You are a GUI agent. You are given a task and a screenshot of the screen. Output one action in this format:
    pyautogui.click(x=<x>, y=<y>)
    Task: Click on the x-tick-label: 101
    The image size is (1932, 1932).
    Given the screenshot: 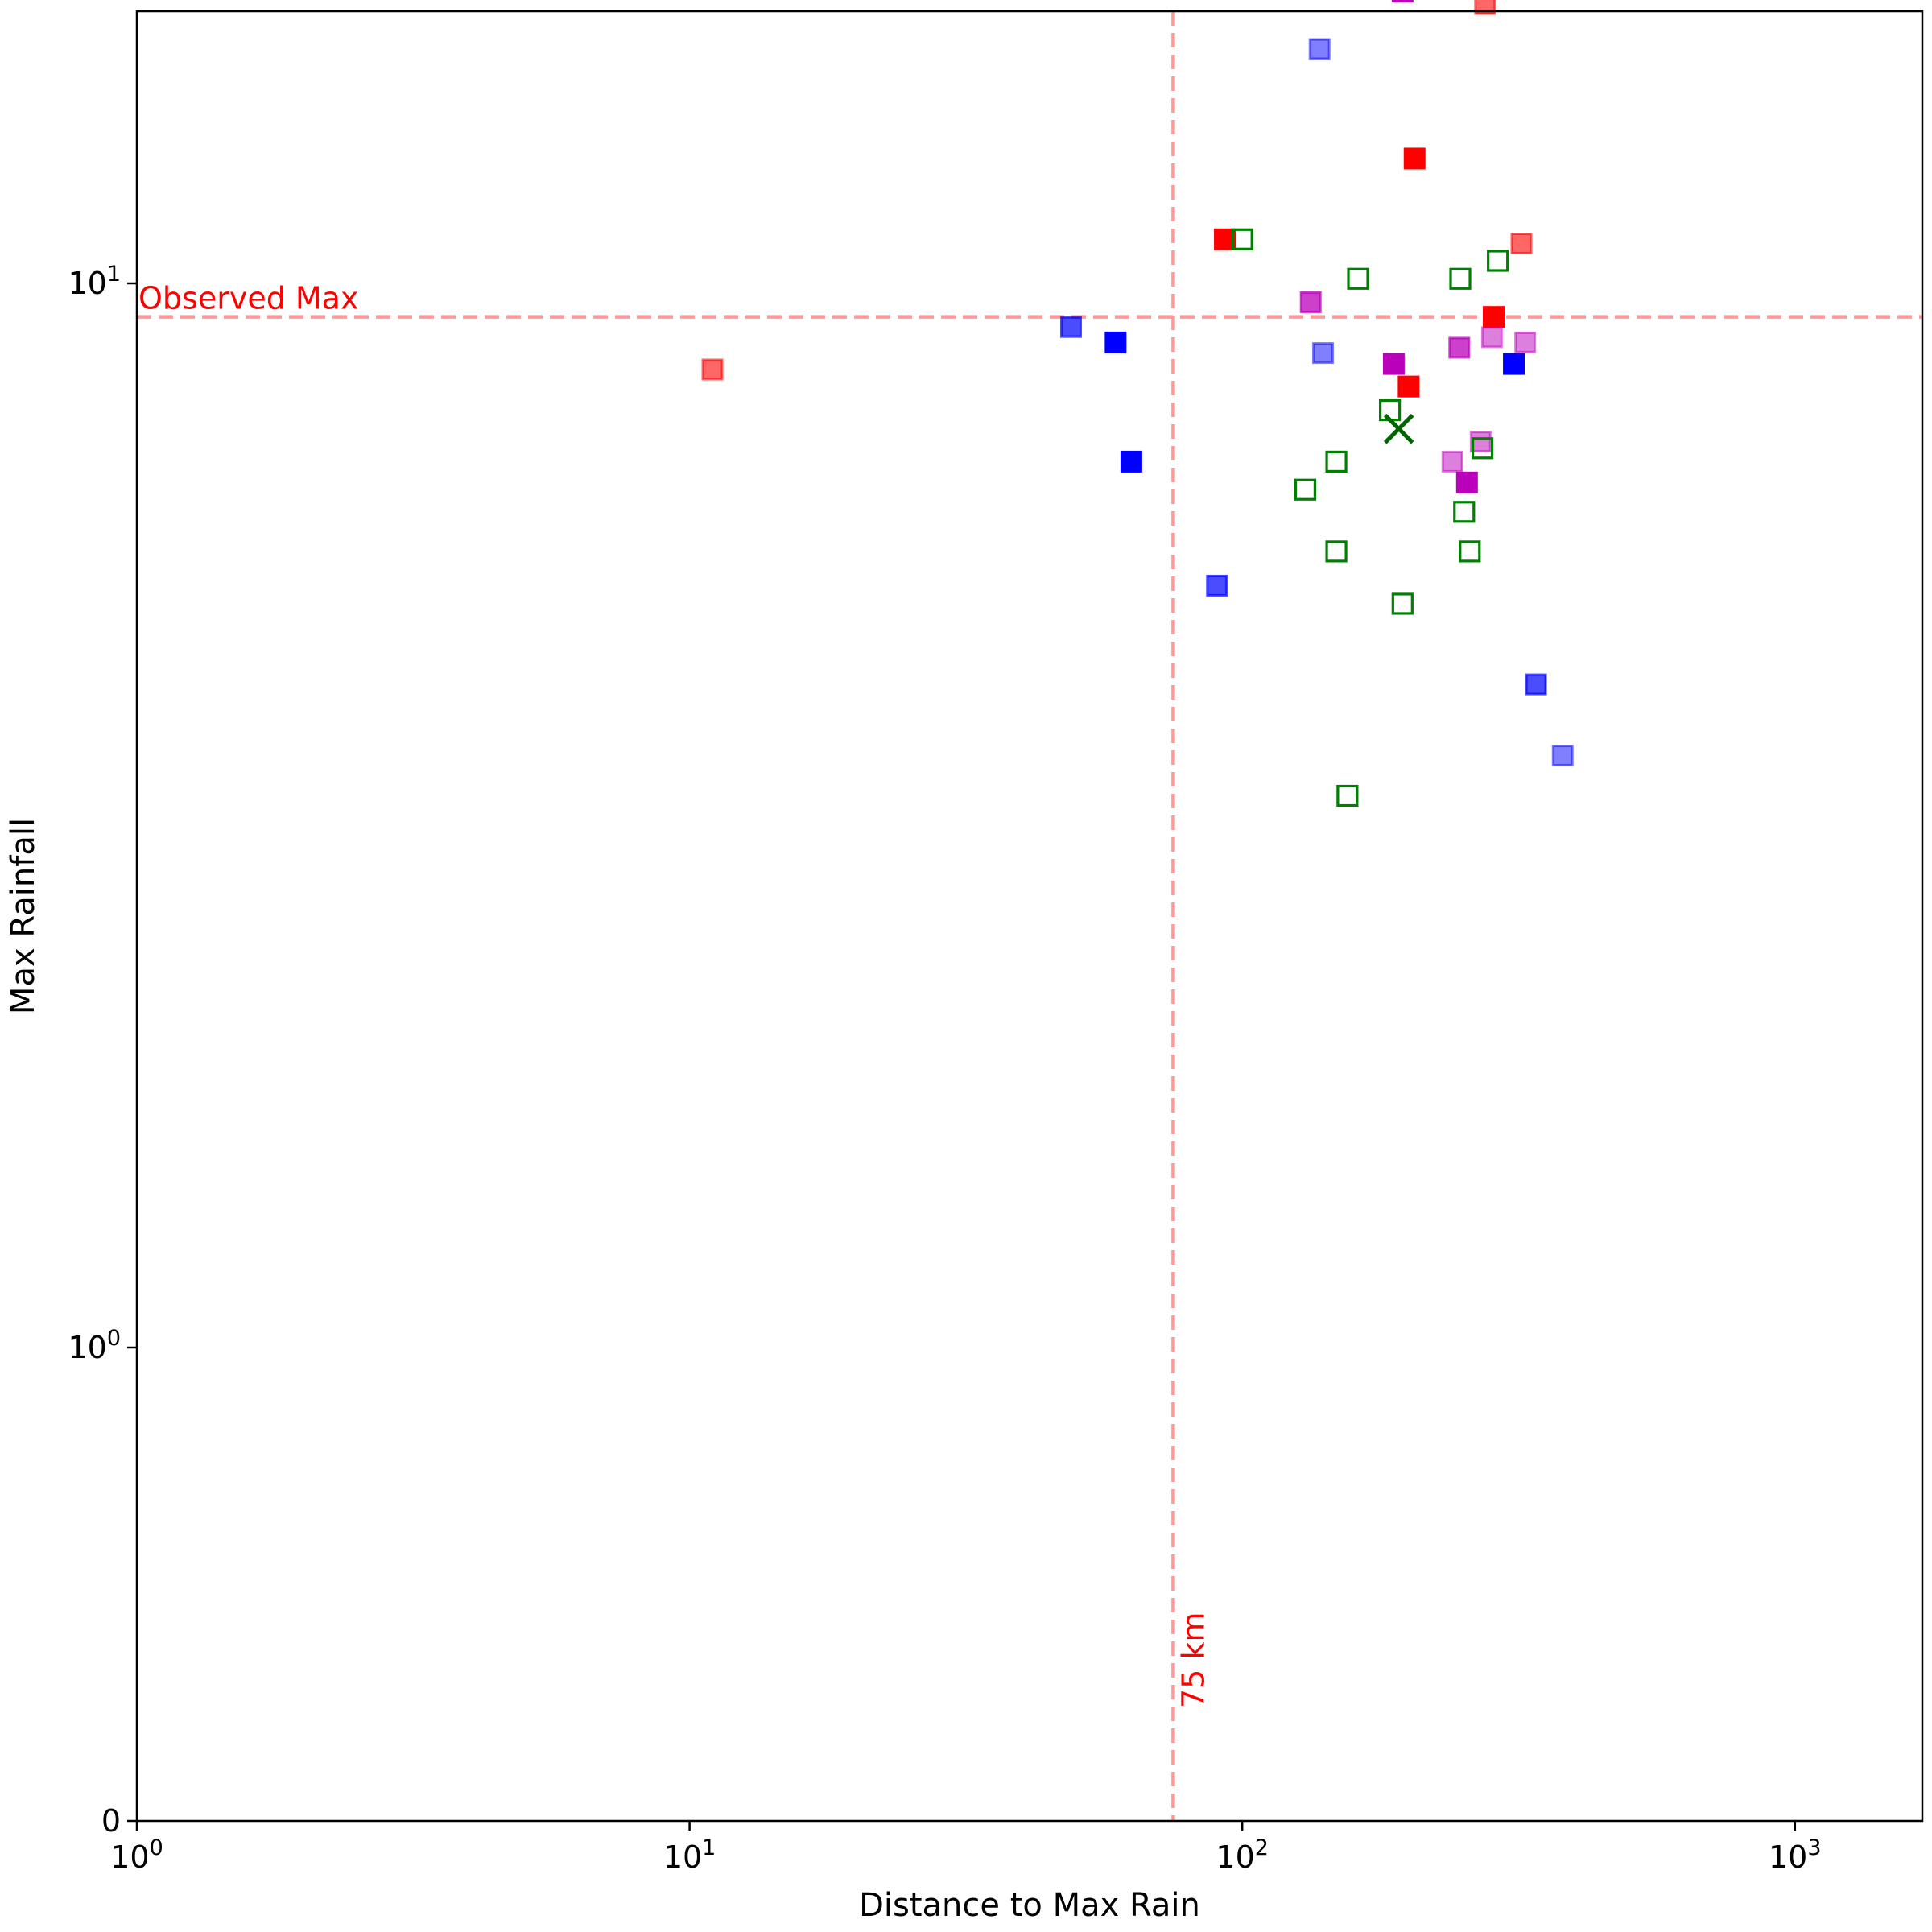 What is the action you would take?
    pyautogui.click(x=689, y=1855)
    